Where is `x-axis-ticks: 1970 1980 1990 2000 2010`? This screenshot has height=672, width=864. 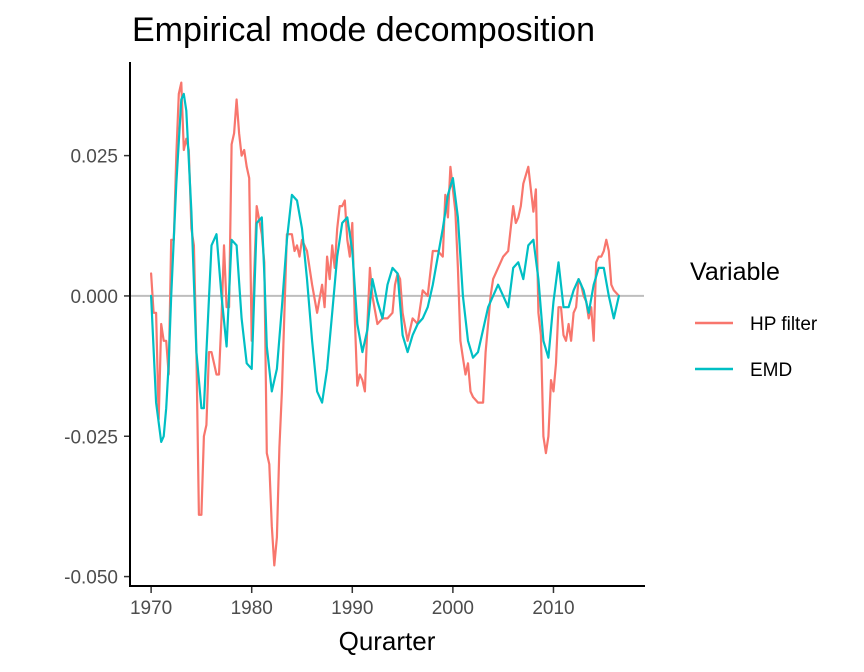
x-axis-ticks: 1970 1980 1990 2000 2010 is located at coordinates (352, 603).